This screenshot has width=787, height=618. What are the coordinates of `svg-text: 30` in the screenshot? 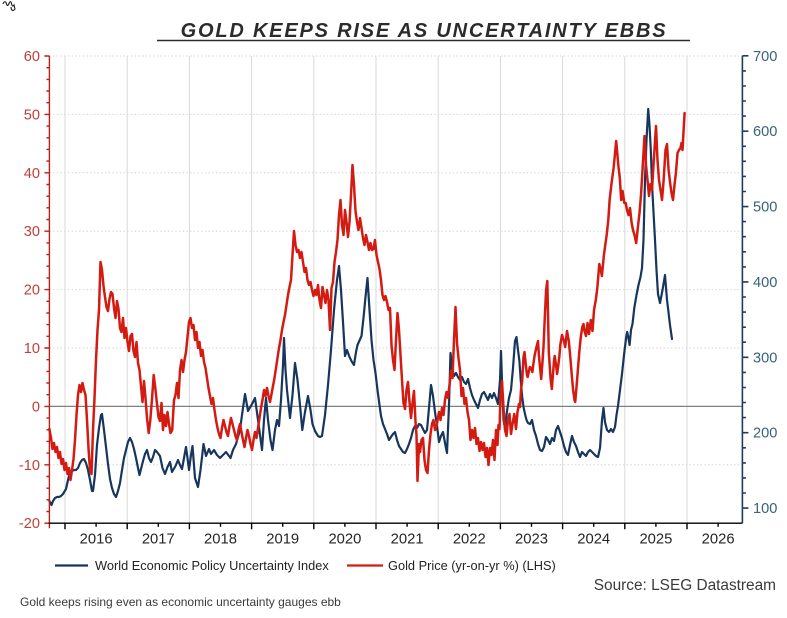 It's located at (32, 232).